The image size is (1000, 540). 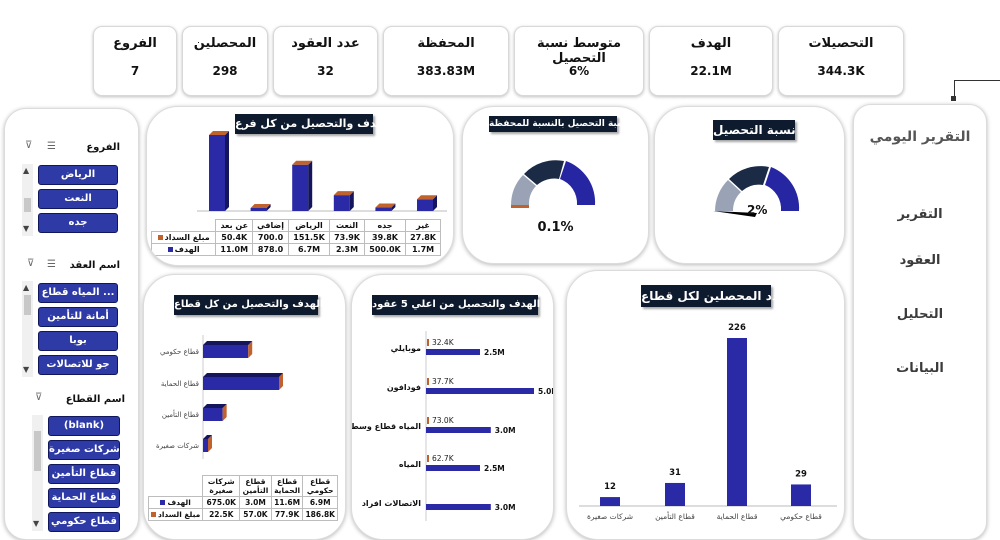 I want to click on table-cat: غير, so click(x=423, y=225).